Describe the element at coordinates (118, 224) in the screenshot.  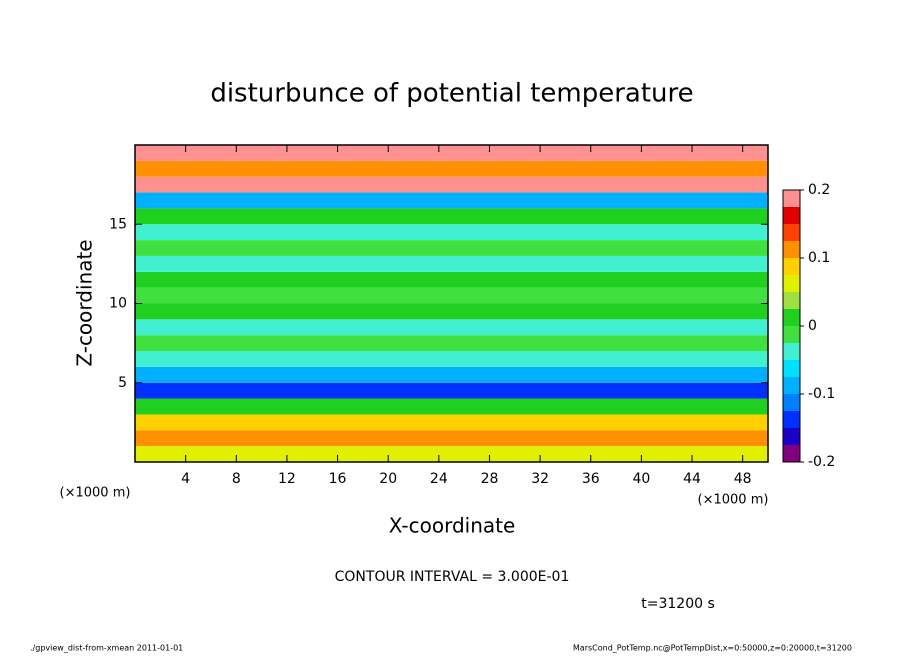
I see `y-tick-label: 15` at that location.